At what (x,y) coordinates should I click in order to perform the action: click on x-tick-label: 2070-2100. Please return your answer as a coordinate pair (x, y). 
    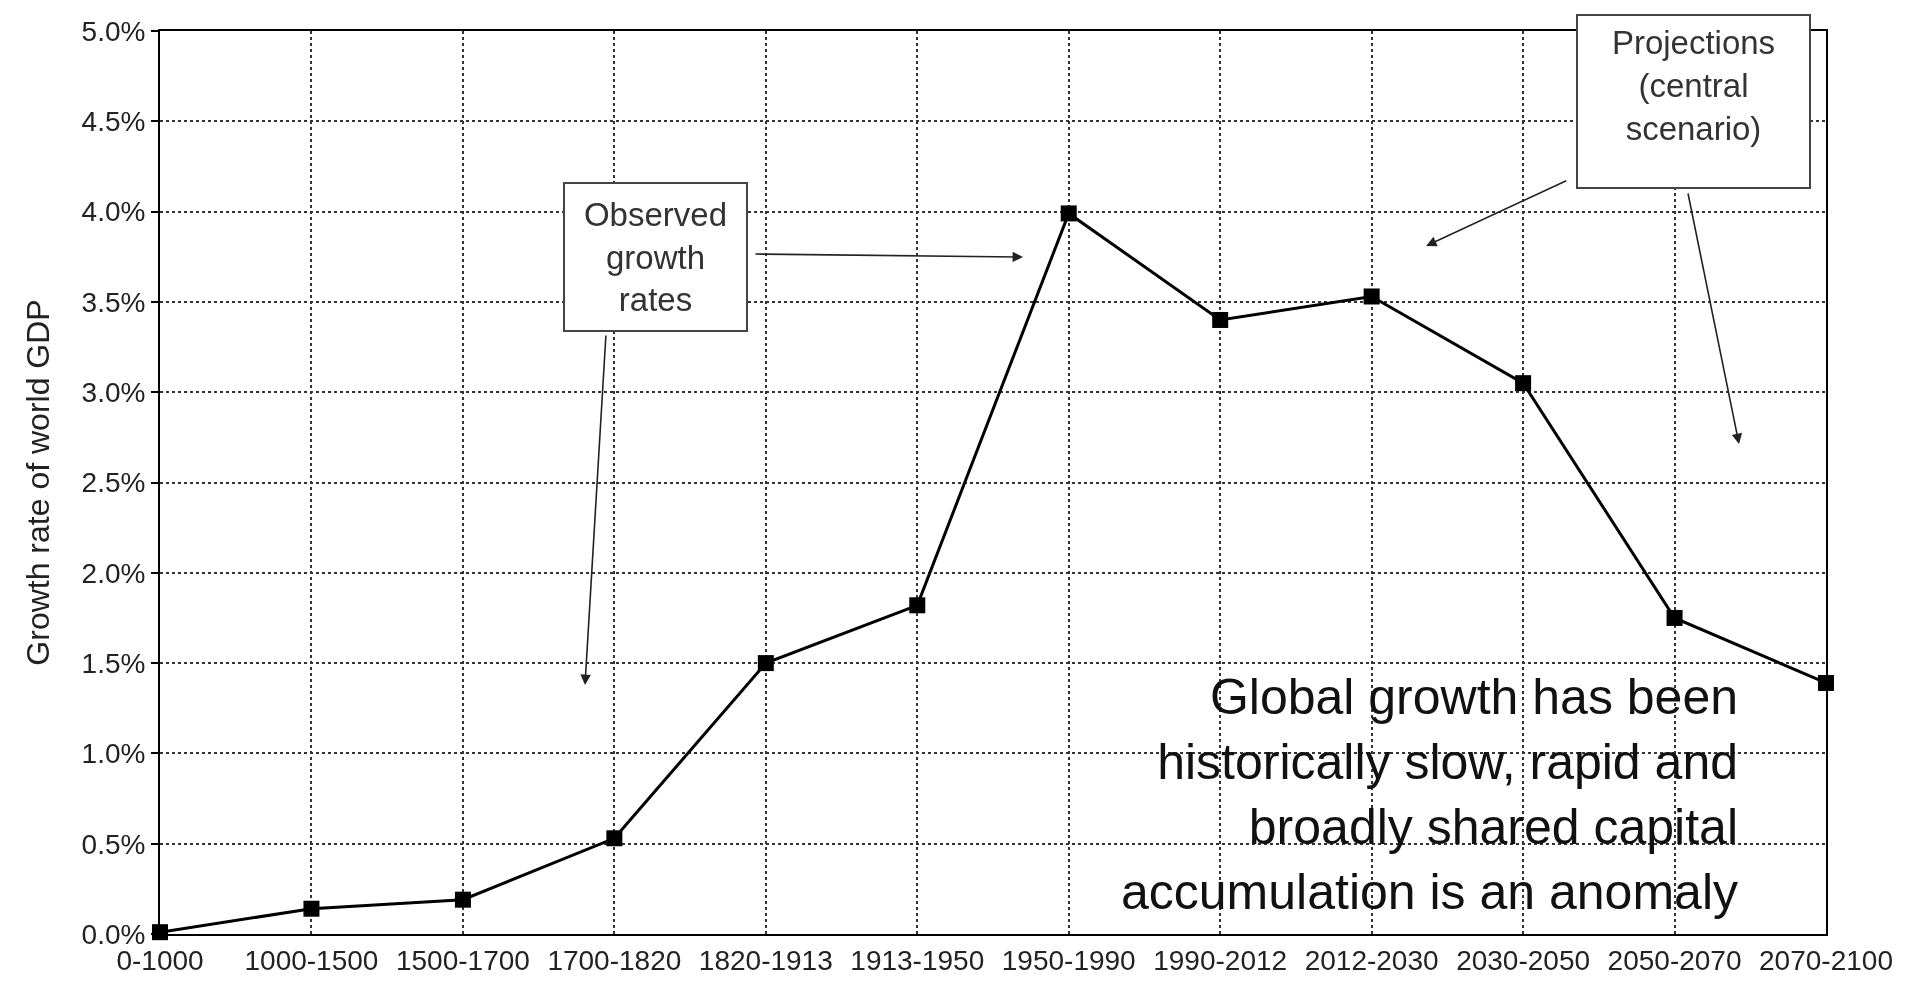
    Looking at the image, I should click on (1826, 960).